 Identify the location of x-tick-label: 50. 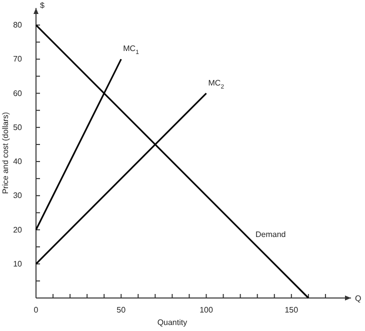
(121, 310).